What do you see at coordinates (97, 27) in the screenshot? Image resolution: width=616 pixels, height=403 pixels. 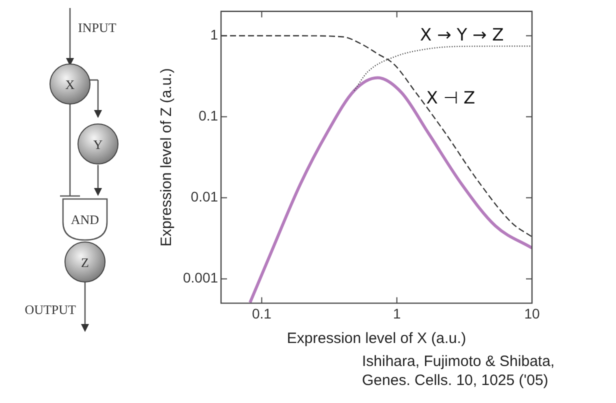 I see `text: INPUT` at bounding box center [97, 27].